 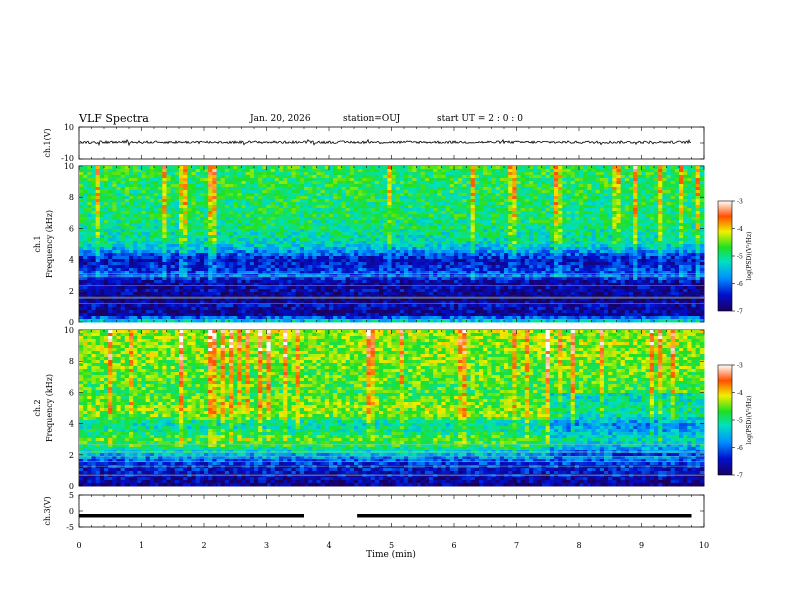 What do you see at coordinates (385, 142) in the screenshot?
I see `ch1-waveform-trace` at bounding box center [385, 142].